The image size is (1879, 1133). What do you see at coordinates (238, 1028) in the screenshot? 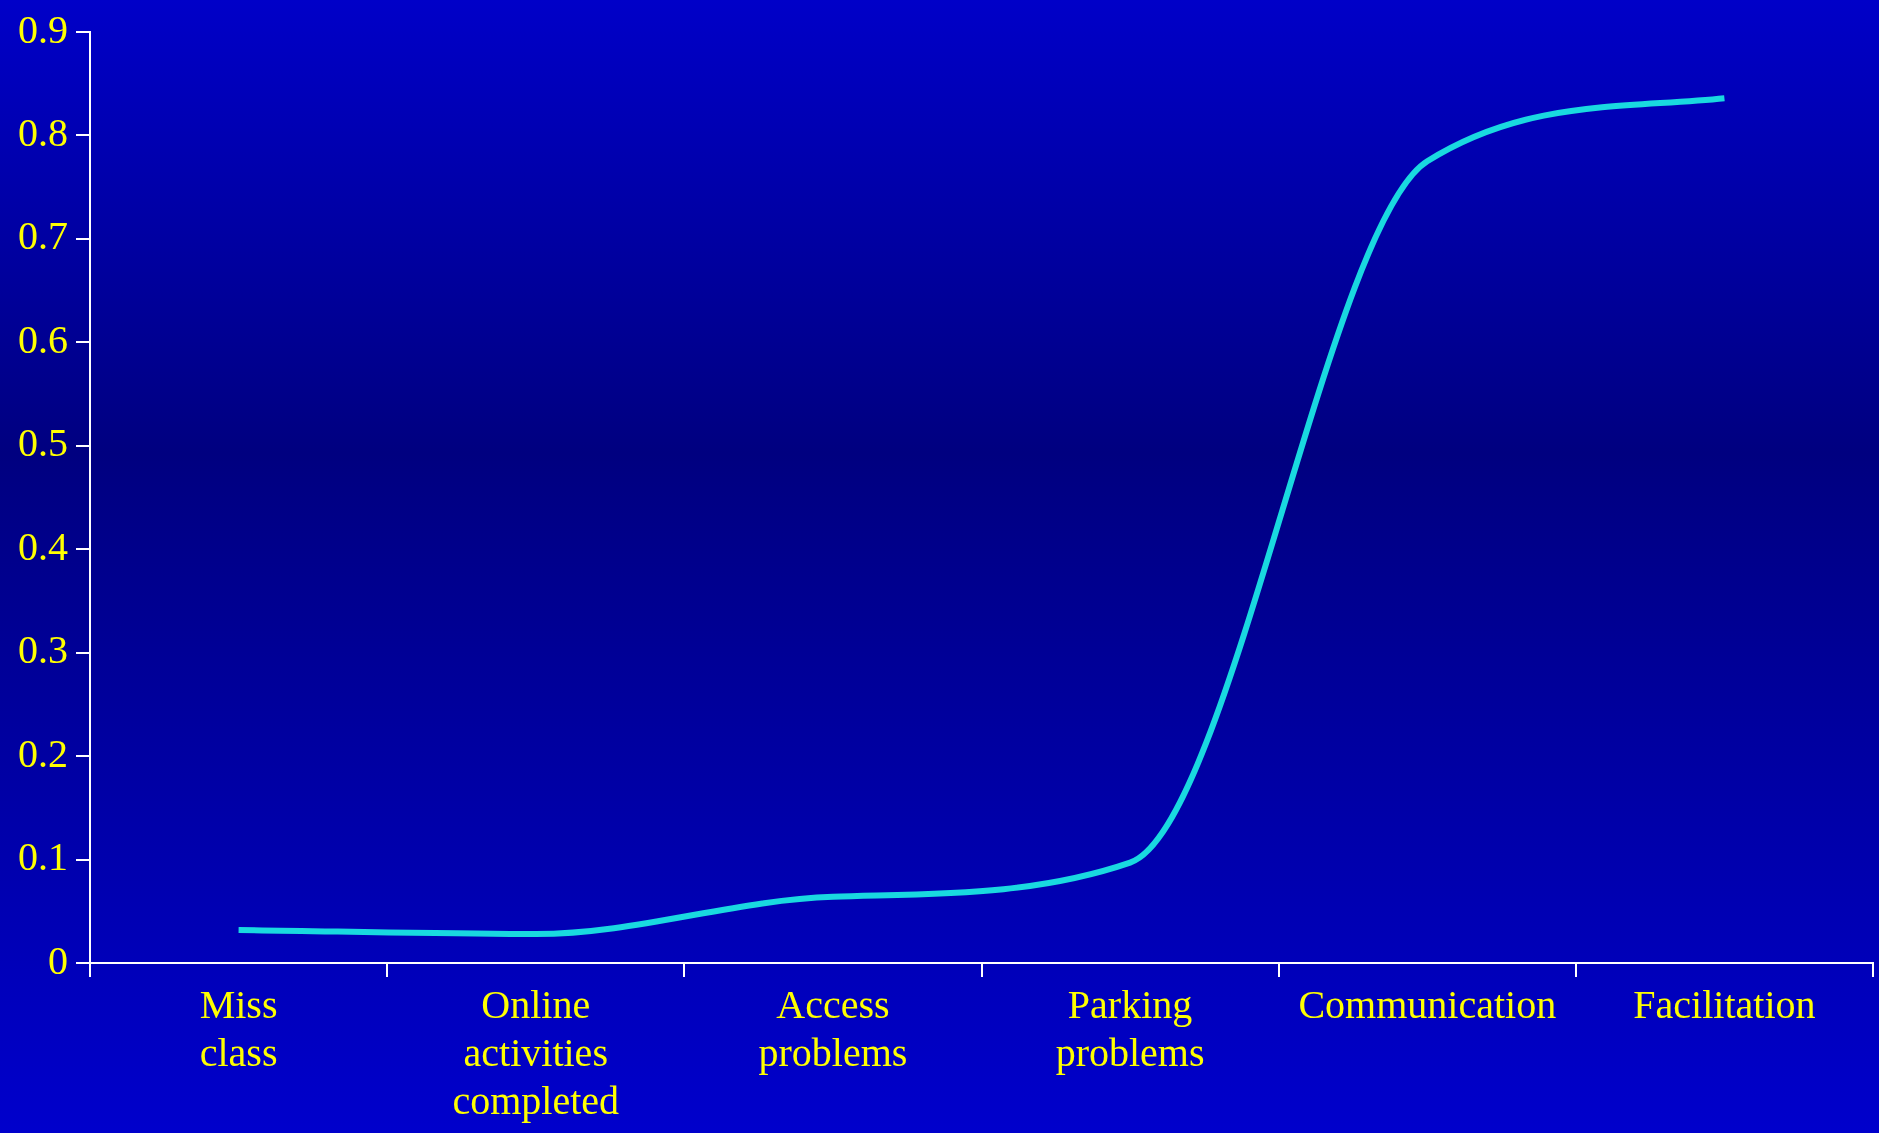
I see `x-tick-label: Miss class` at bounding box center [238, 1028].